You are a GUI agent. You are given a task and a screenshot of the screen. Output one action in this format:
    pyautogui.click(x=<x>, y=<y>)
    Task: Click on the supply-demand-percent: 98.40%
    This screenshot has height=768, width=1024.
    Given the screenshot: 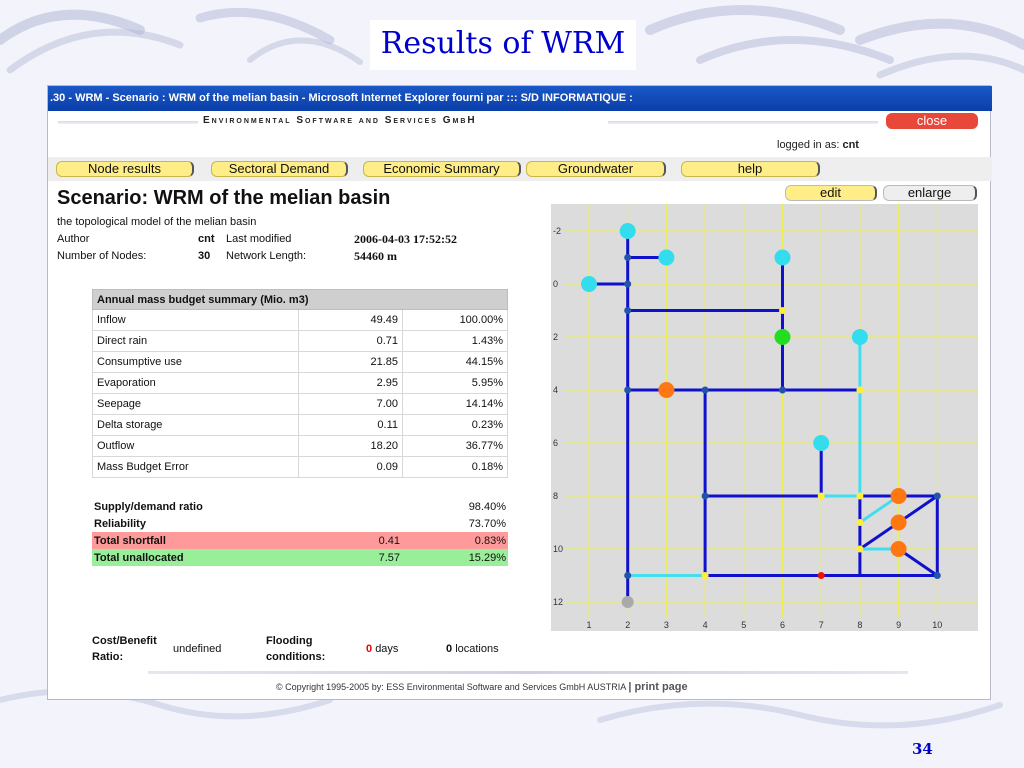 What is the action you would take?
    pyautogui.click(x=487, y=506)
    